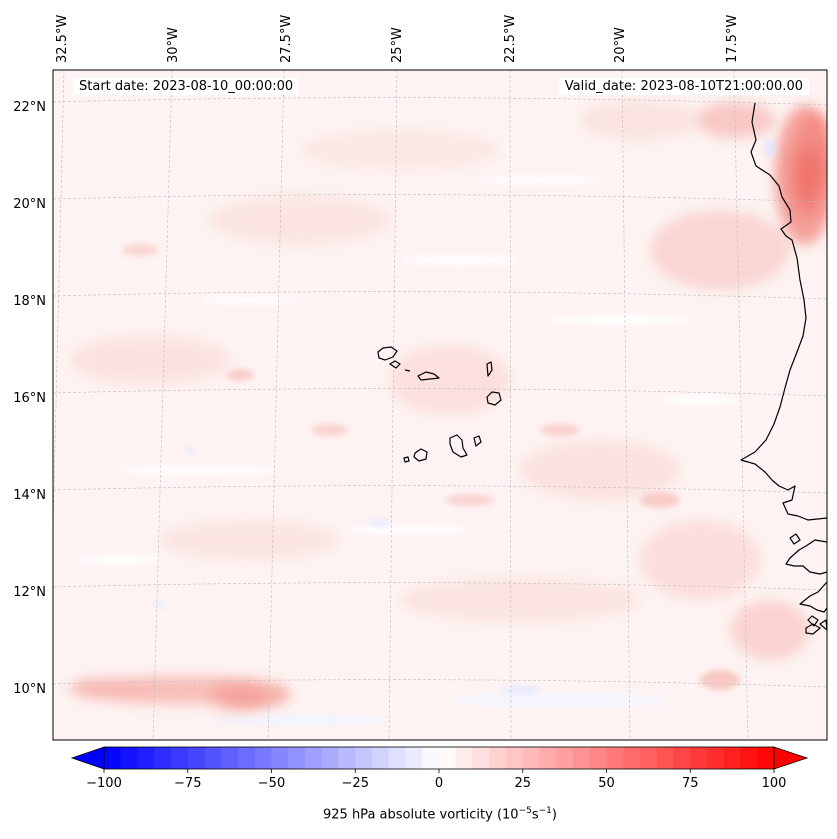 The width and height of the screenshot is (837, 839). I want to click on colorbar-label-exp1: −5, so click(525, 811).